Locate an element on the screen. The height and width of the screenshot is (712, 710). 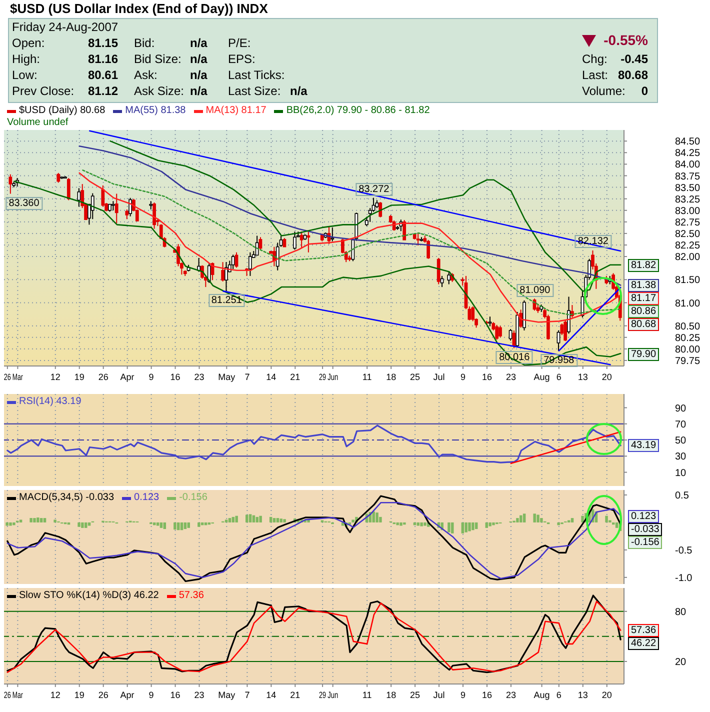
y-tick-label: 82.75 is located at coordinates (687, 222).